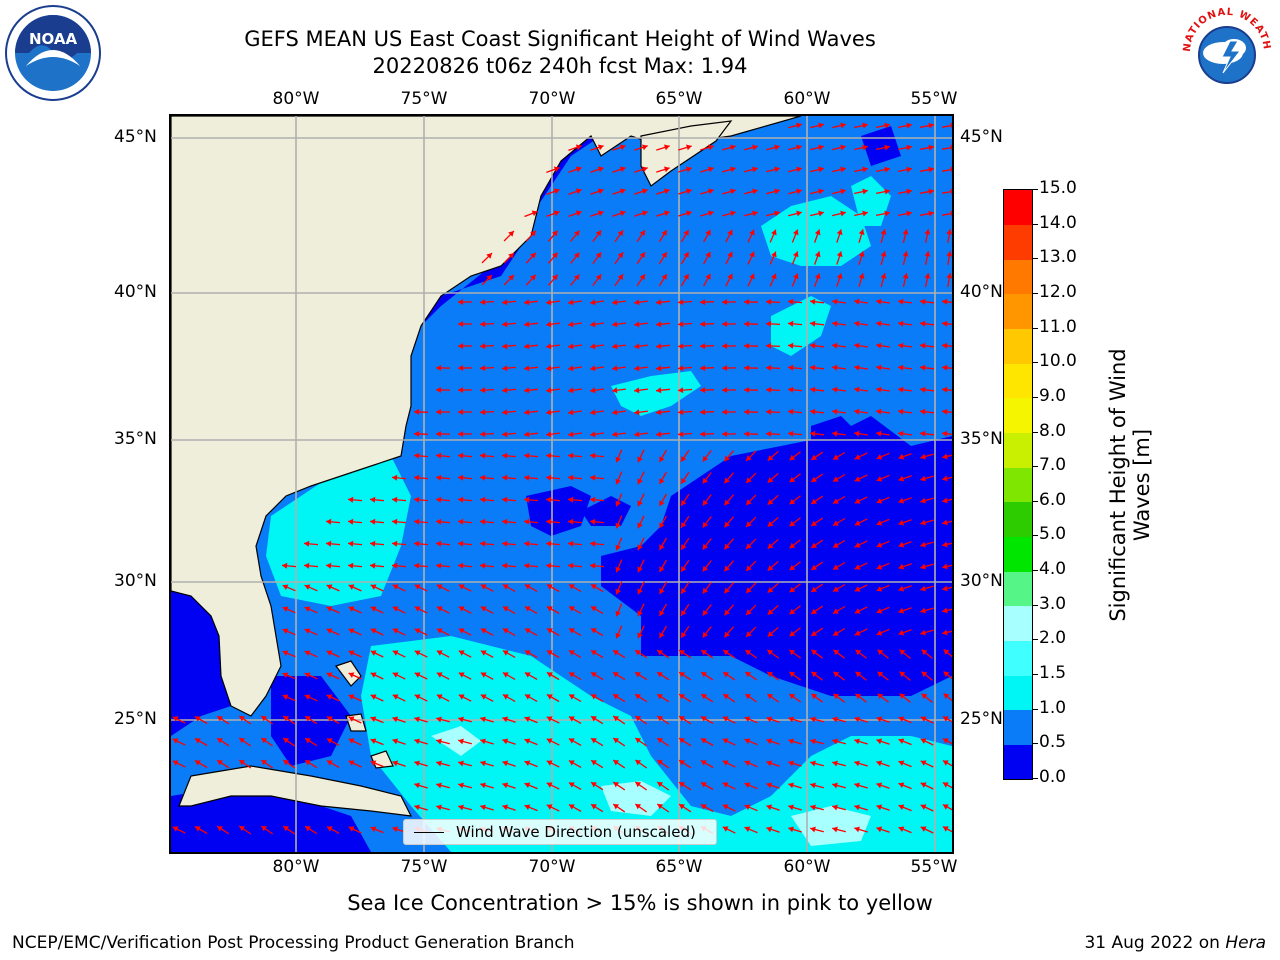 The width and height of the screenshot is (1280, 960). I want to click on colorbar-tick-label: 13.0, so click(1055, 257).